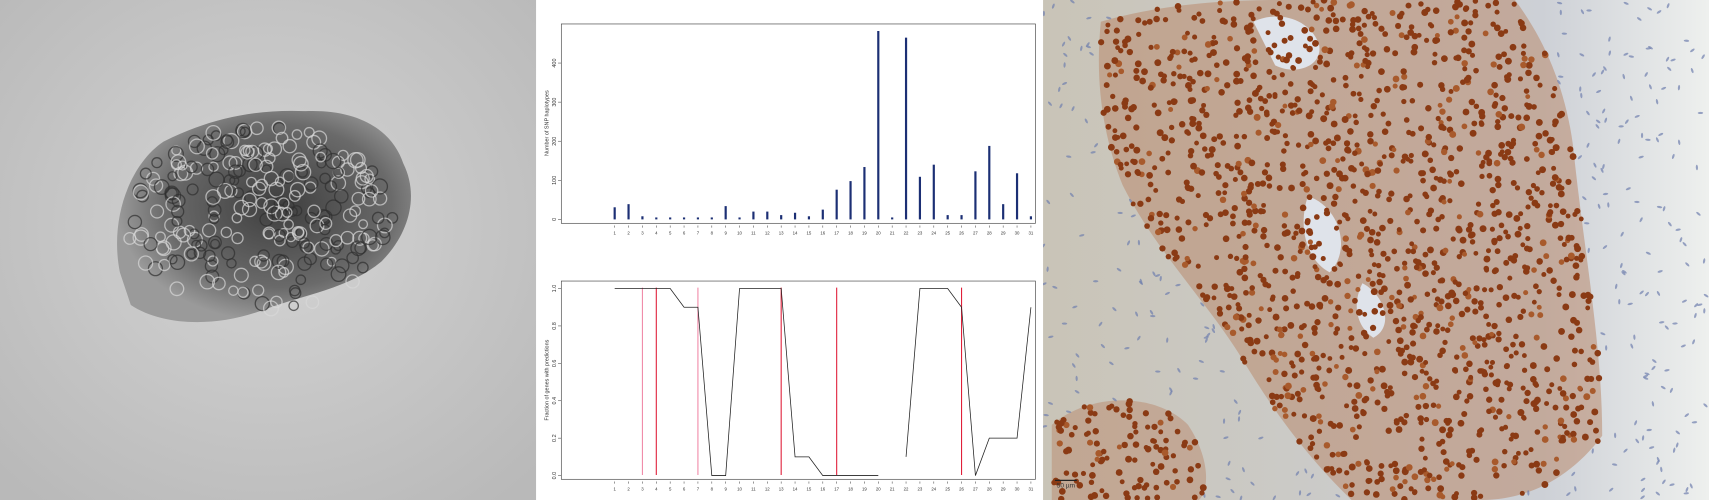  What do you see at coordinates (555, 364) in the screenshot?
I see `y-tick-label: 0.6` at bounding box center [555, 364].